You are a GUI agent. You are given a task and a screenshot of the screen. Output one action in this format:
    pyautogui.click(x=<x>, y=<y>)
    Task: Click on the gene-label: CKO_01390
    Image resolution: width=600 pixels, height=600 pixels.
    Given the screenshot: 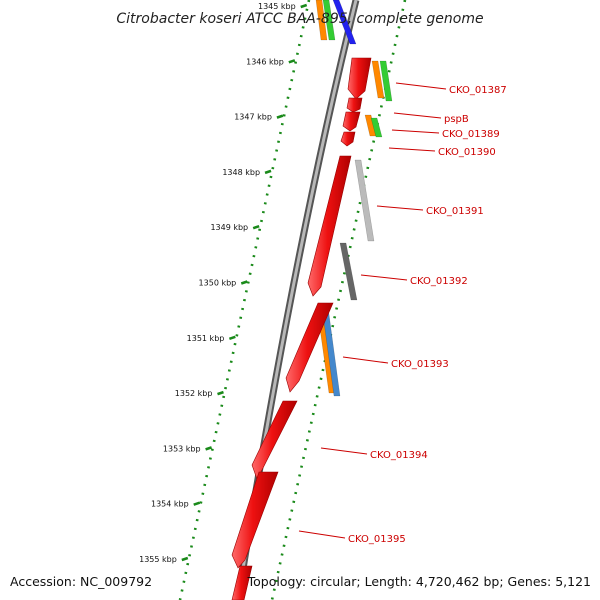 What is the action you would take?
    pyautogui.click(x=467, y=152)
    